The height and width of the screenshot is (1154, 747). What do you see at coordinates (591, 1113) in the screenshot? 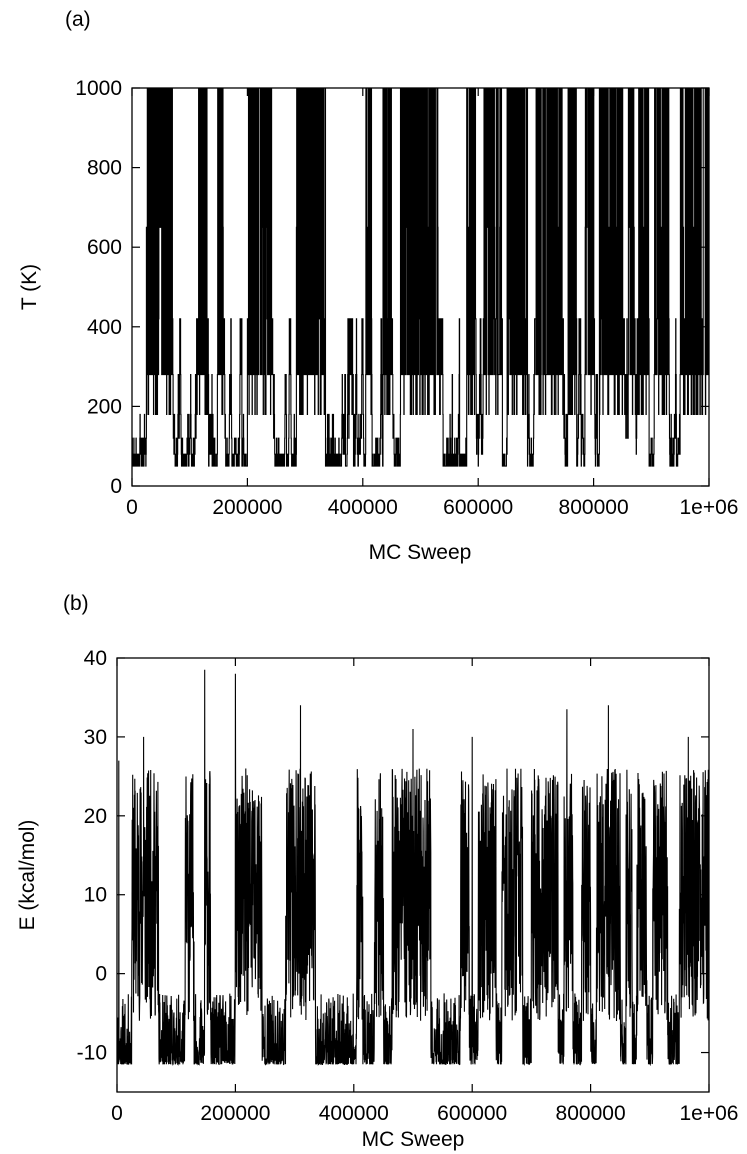
I see `panel-b-x-tick-label: 800000` at bounding box center [591, 1113].